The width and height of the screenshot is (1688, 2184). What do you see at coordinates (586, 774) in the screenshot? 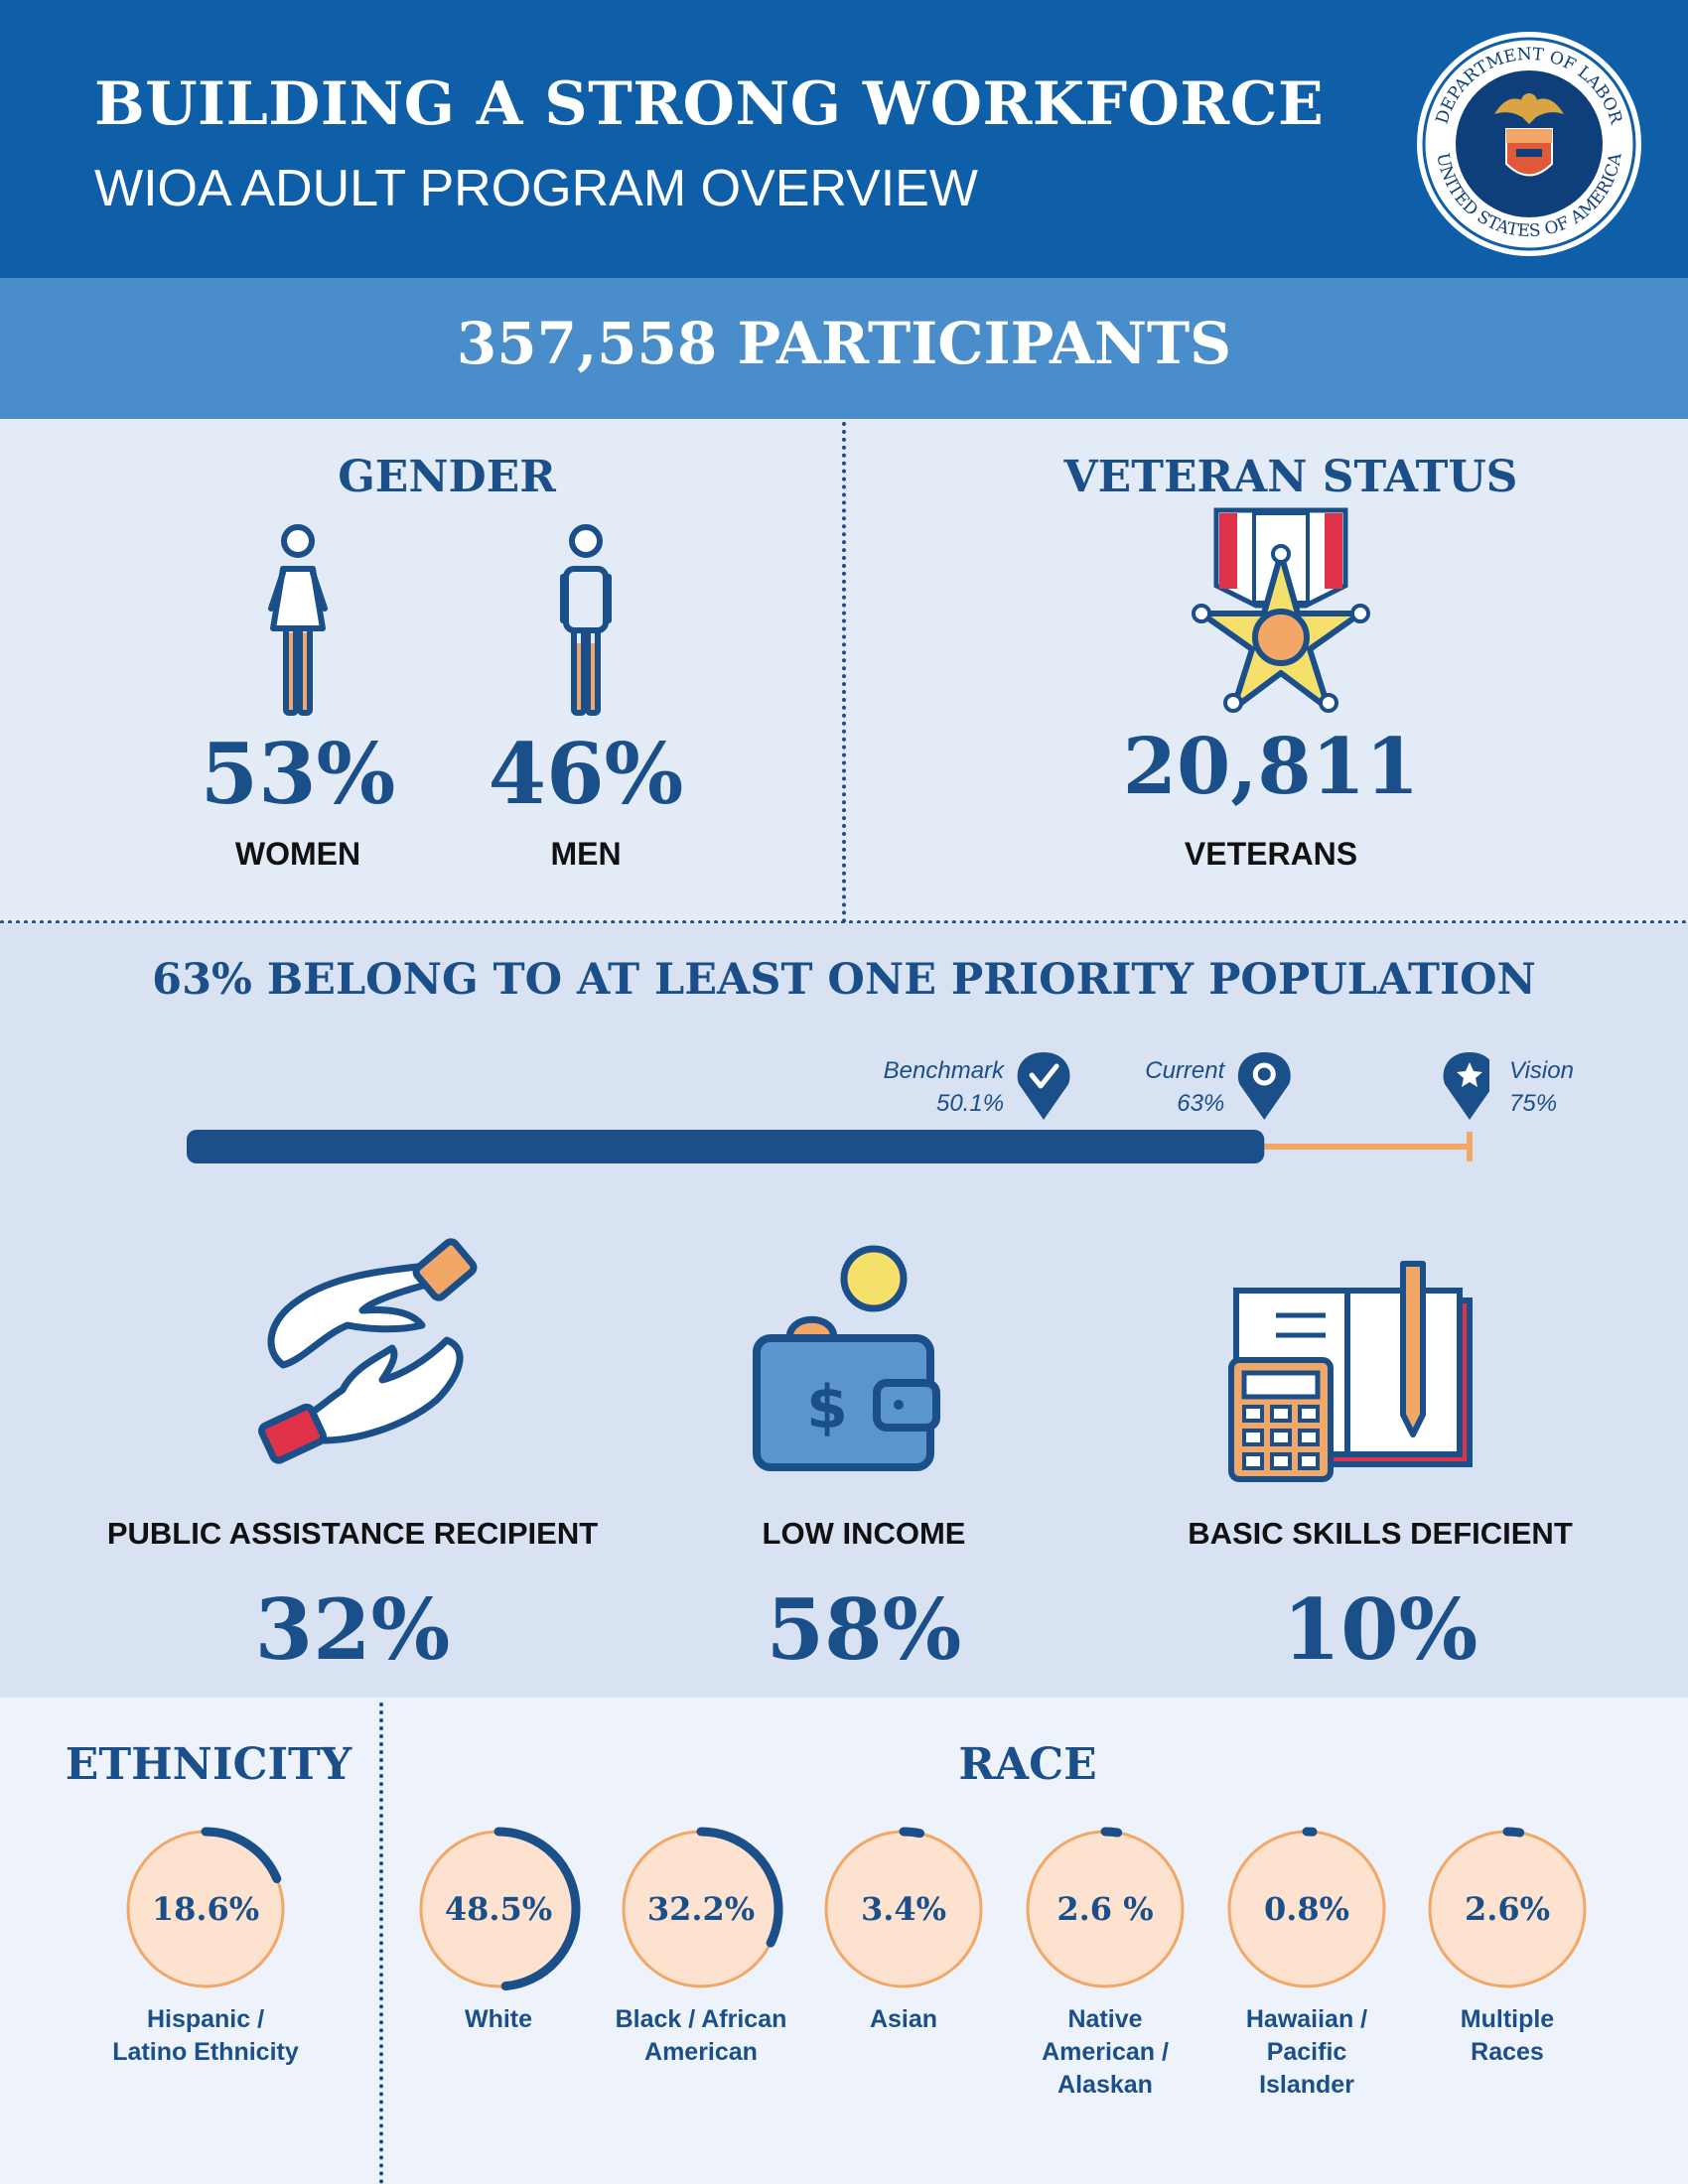
I see `men-percent: 46%` at bounding box center [586, 774].